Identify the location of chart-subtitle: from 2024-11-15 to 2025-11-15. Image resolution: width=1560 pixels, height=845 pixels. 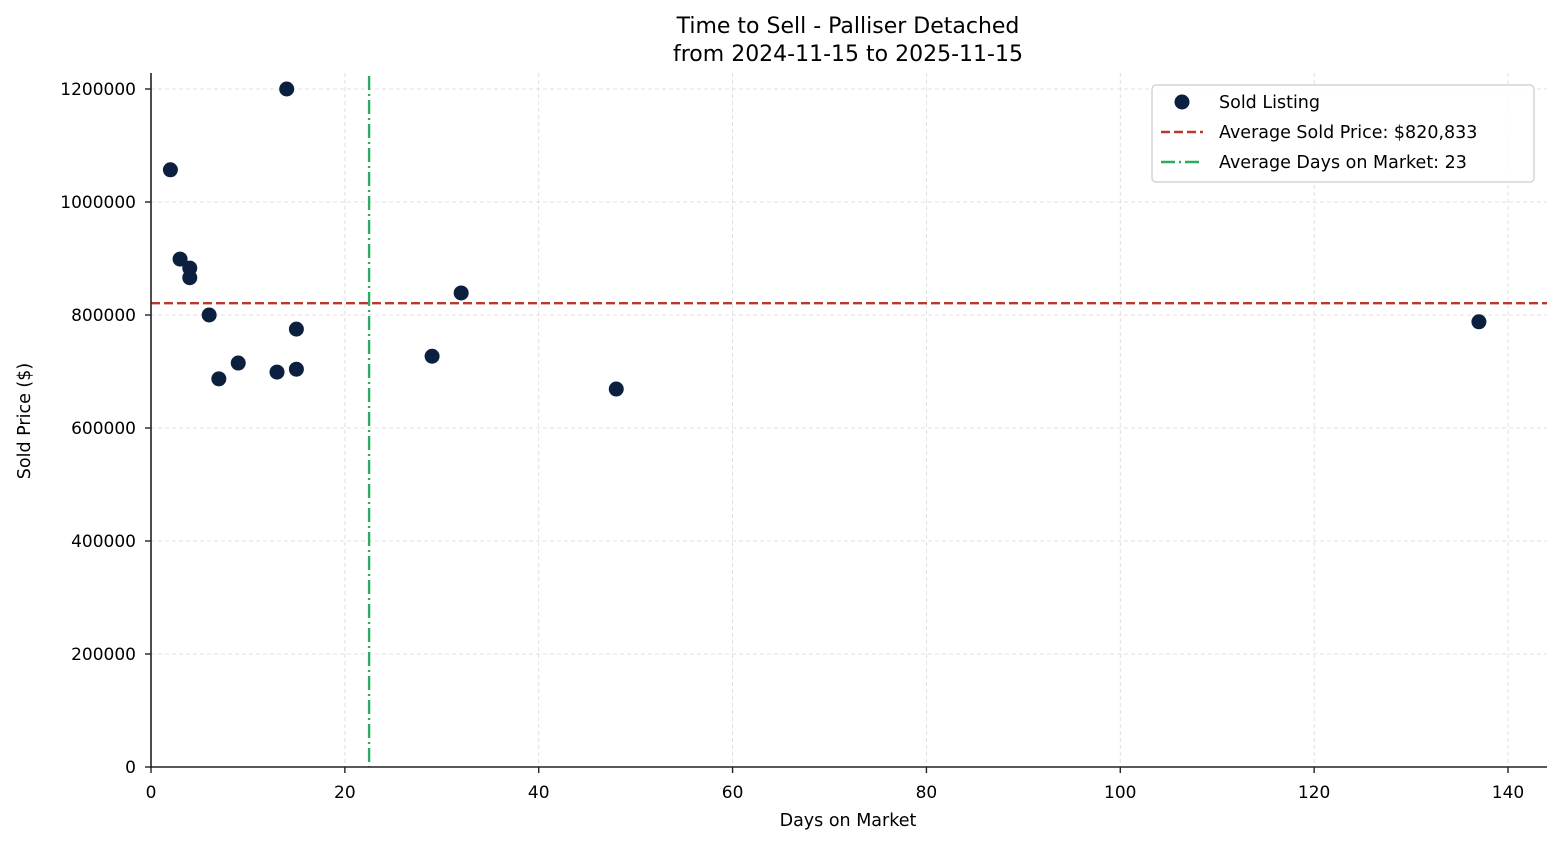
(848, 54).